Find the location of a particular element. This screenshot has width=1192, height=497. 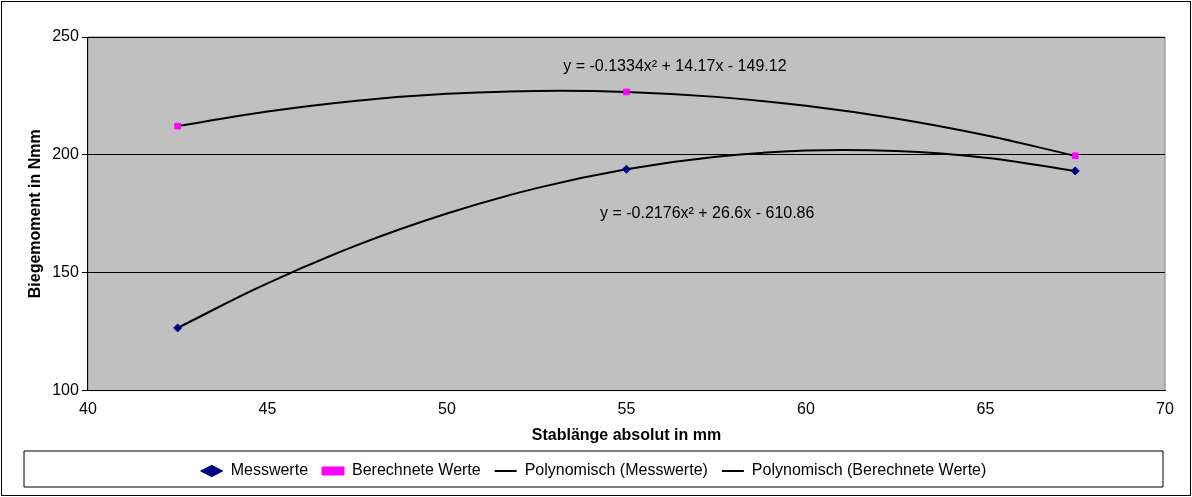

x-tick-label: 65 is located at coordinates (985, 408).